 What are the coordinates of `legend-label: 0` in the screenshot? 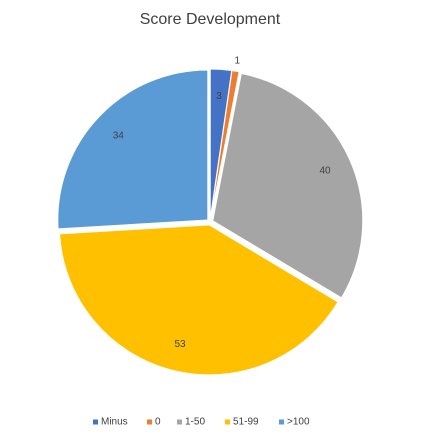 It's located at (158, 422).